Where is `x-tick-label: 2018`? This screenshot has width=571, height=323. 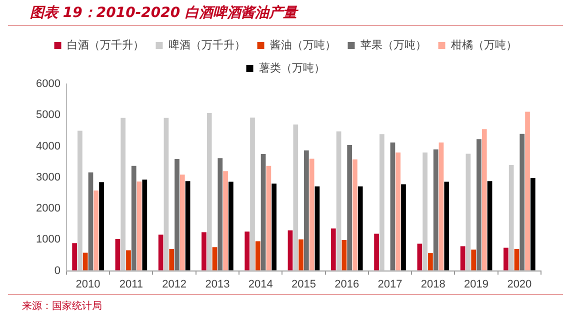 x-tick-label: 2018 is located at coordinates (433, 284).